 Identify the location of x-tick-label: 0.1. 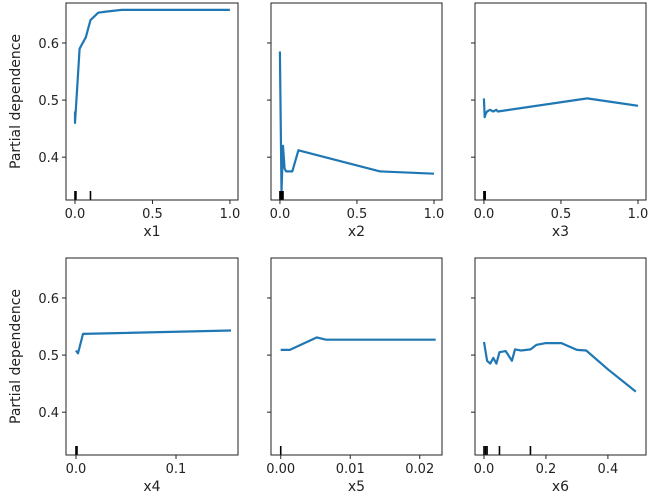
(176, 469).